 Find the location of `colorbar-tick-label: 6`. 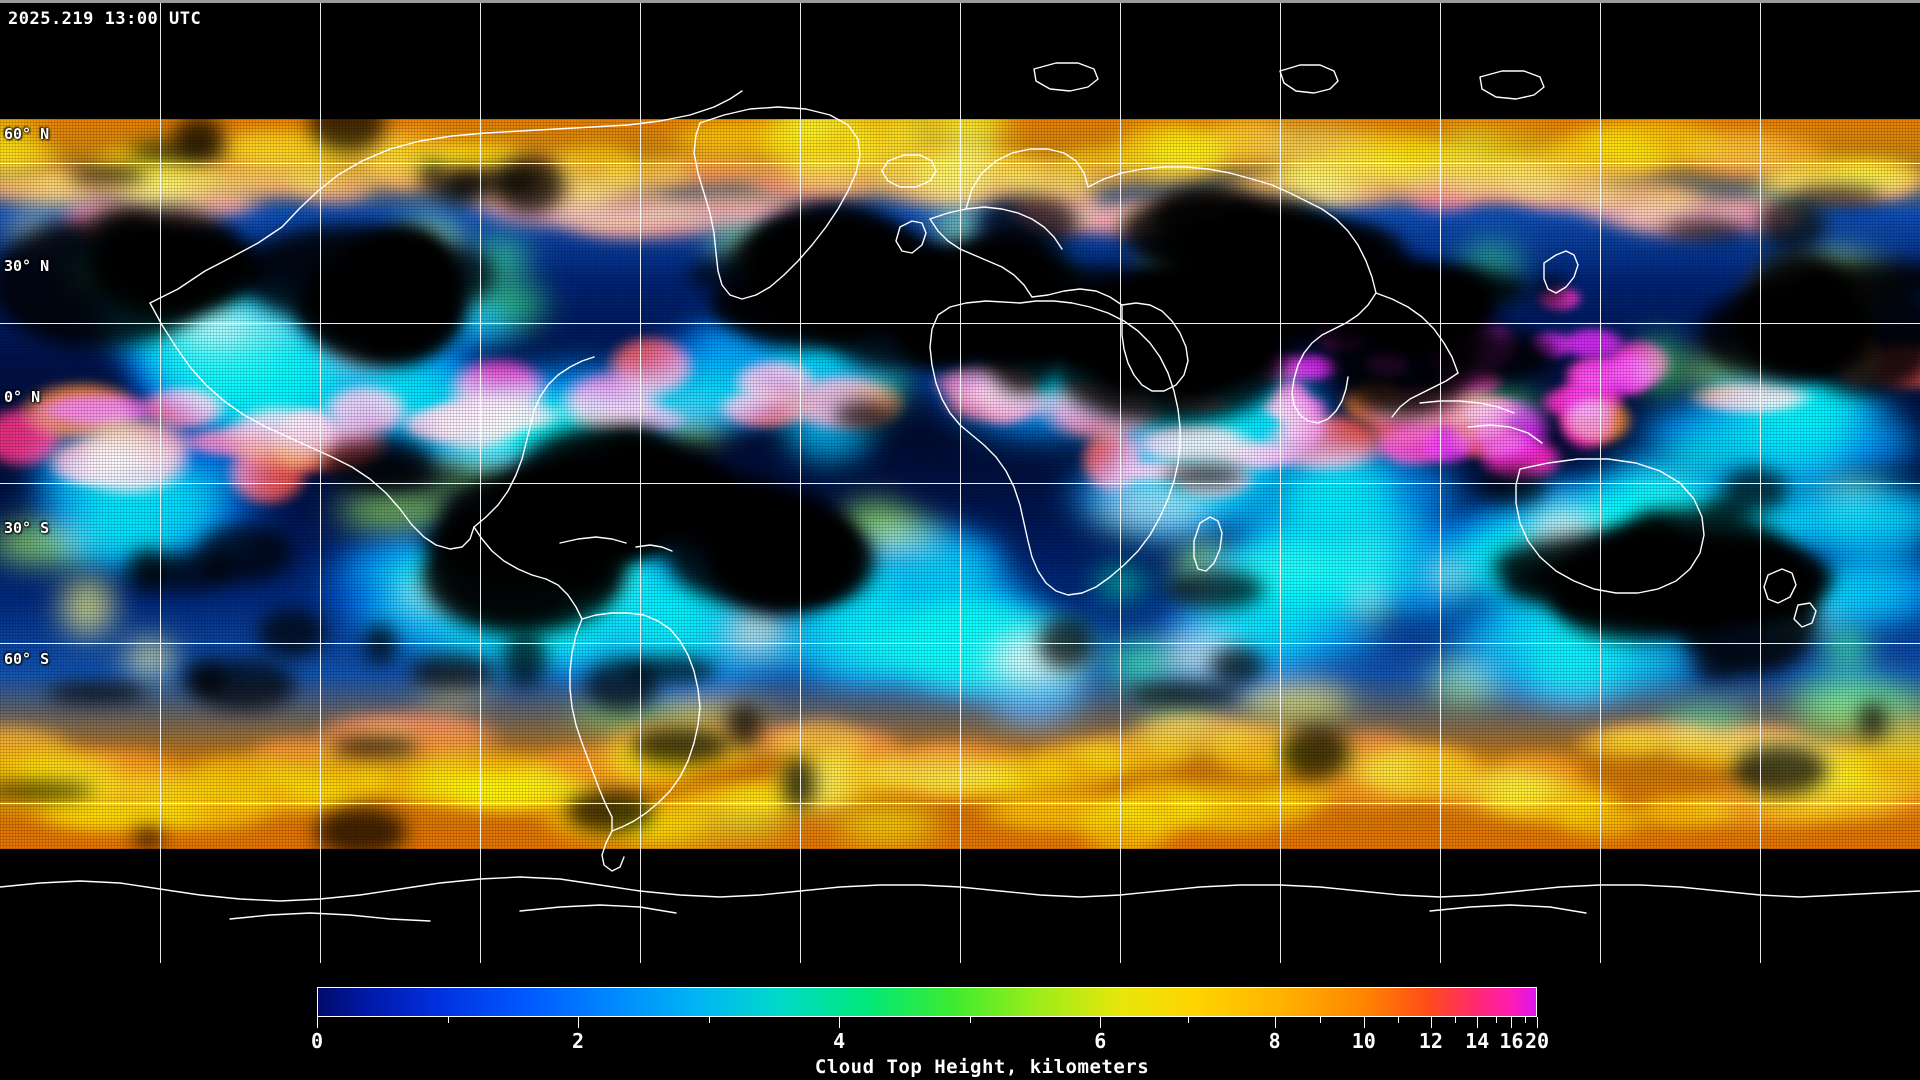

colorbar-tick-label: 6 is located at coordinates (1100, 1041).